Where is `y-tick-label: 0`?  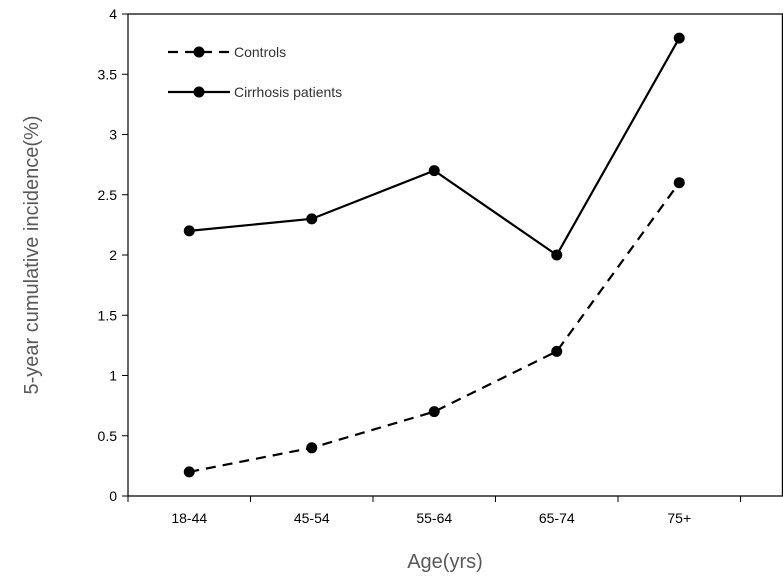 y-tick-label: 0 is located at coordinates (113, 496).